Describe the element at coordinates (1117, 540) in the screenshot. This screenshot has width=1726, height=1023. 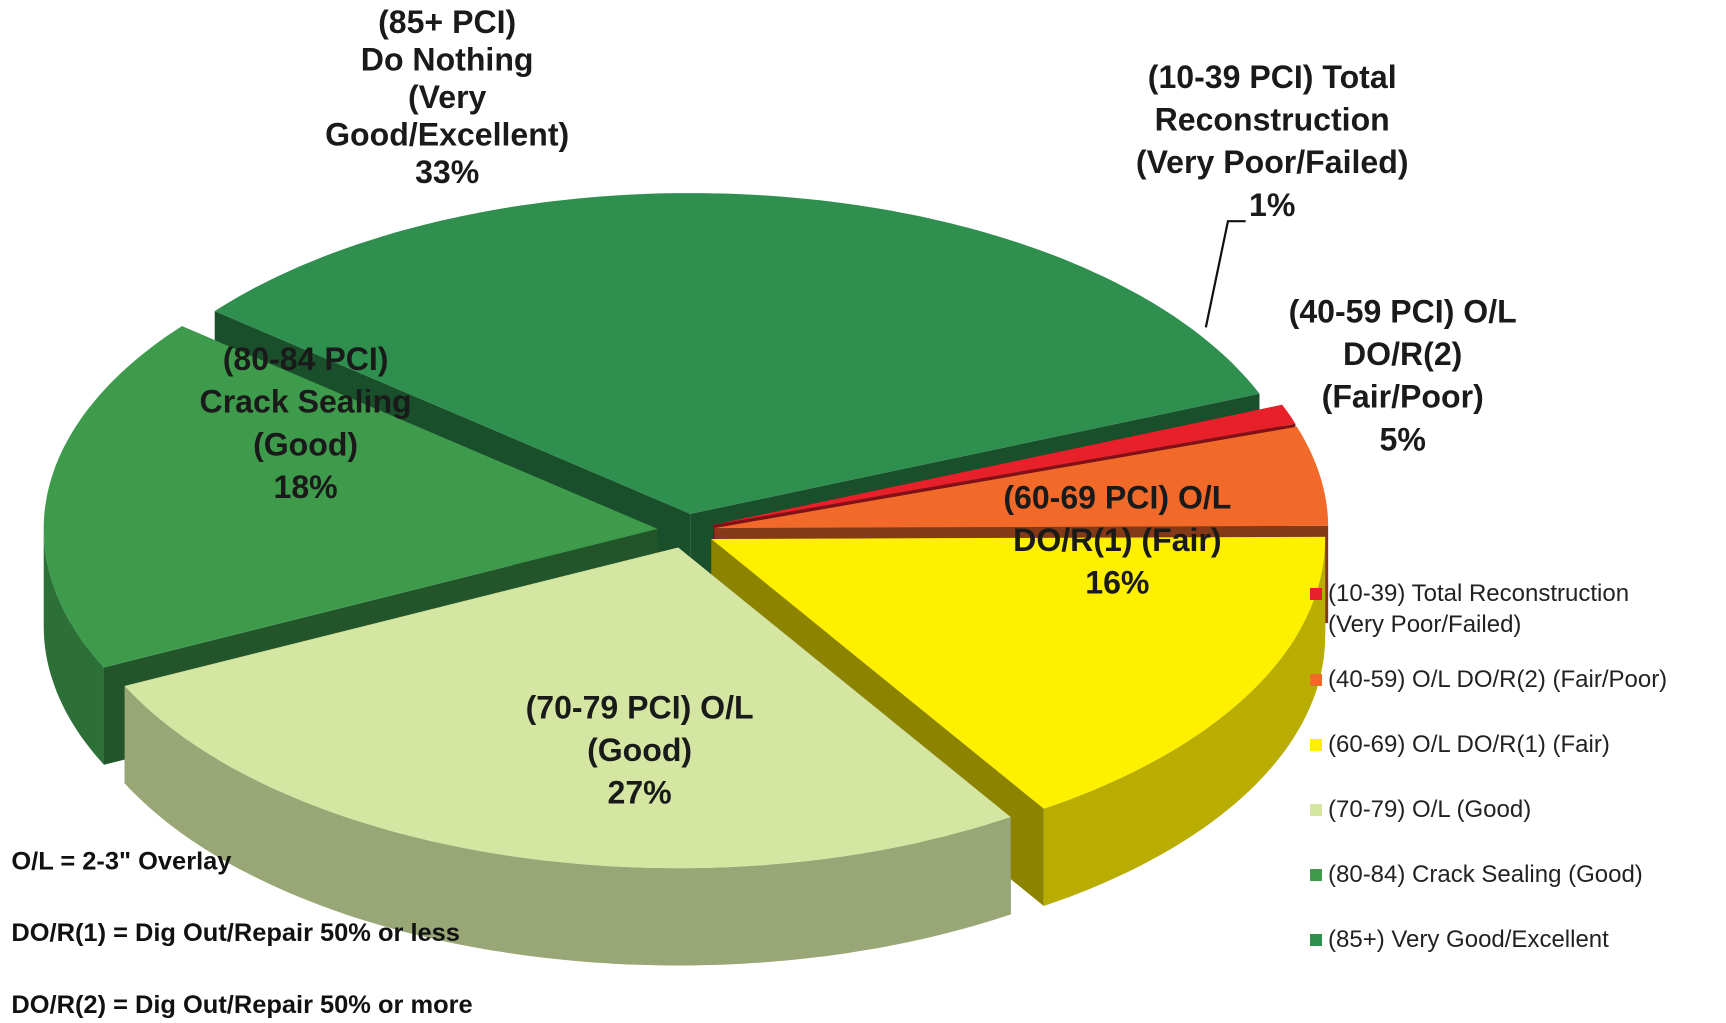
I see `slice-label: DO/R(1) (Fair)` at that location.